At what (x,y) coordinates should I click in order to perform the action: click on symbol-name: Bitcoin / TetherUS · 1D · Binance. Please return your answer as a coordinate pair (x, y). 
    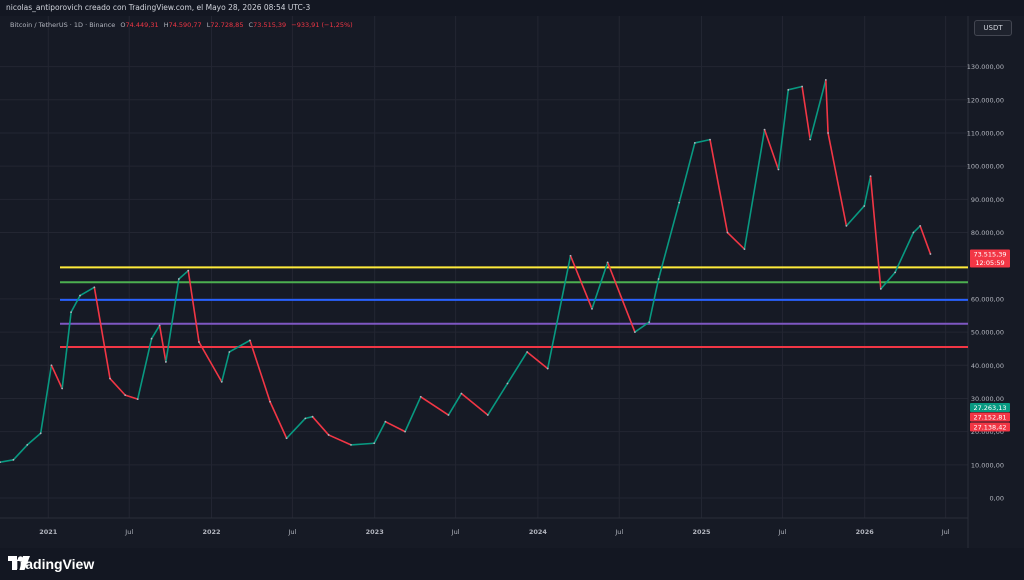
    Looking at the image, I should click on (63, 25).